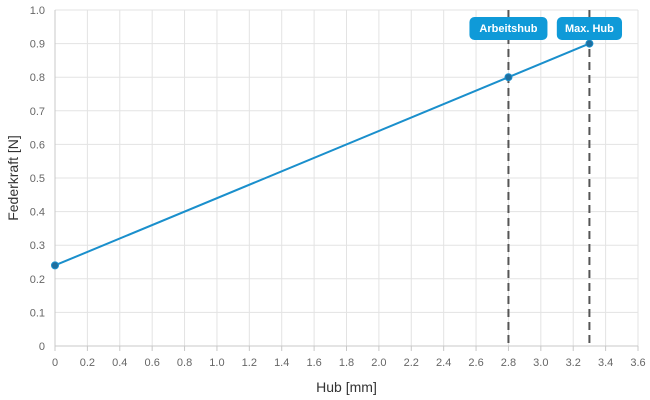  What do you see at coordinates (346, 363) in the screenshot?
I see `x-tick-label: 1.8` at bounding box center [346, 363].